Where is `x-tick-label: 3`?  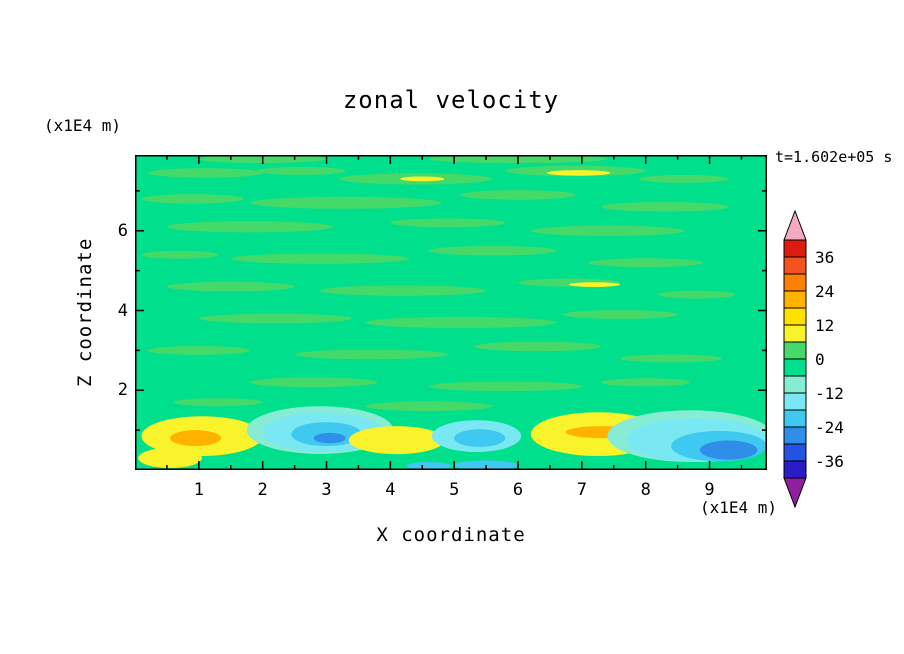 x-tick-label: 3 is located at coordinates (326, 490).